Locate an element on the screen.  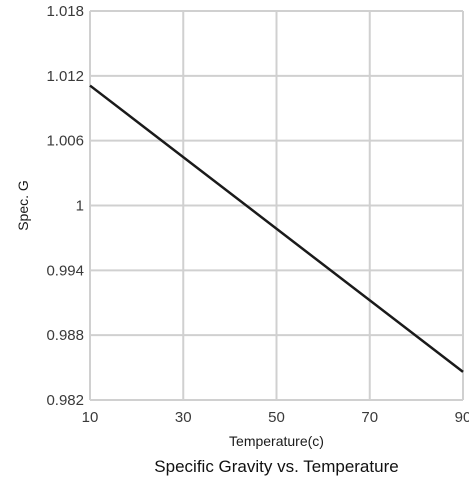
chart-title: Specific Gravity vs. Temperature is located at coordinates (276, 466).